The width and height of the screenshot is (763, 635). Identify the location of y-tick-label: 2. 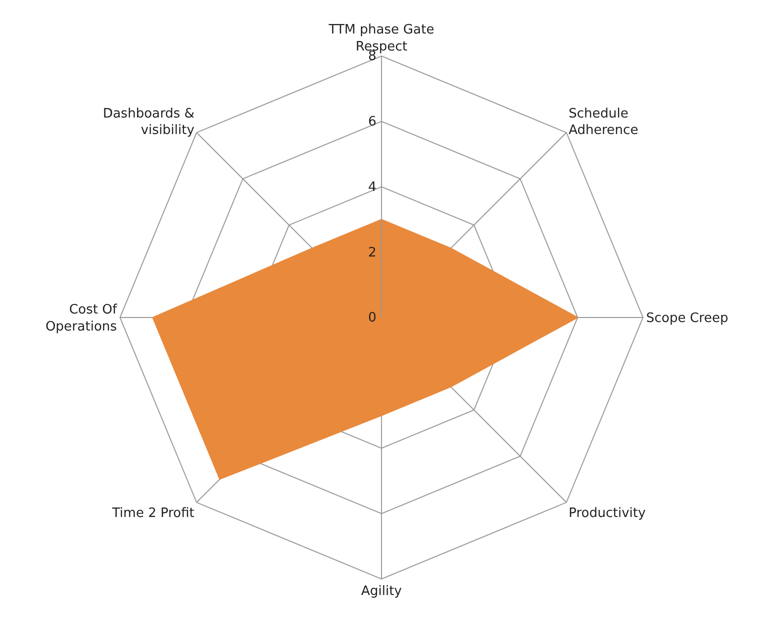
(372, 252).